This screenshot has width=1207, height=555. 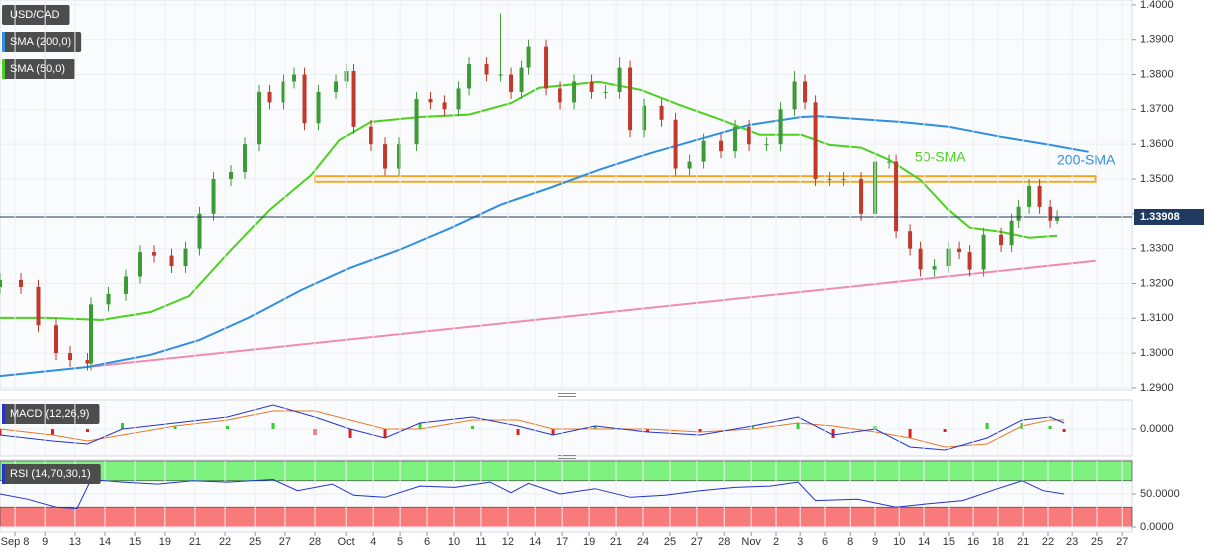 What do you see at coordinates (1157, 179) in the screenshot?
I see `y-tick-label: 1.3500` at bounding box center [1157, 179].